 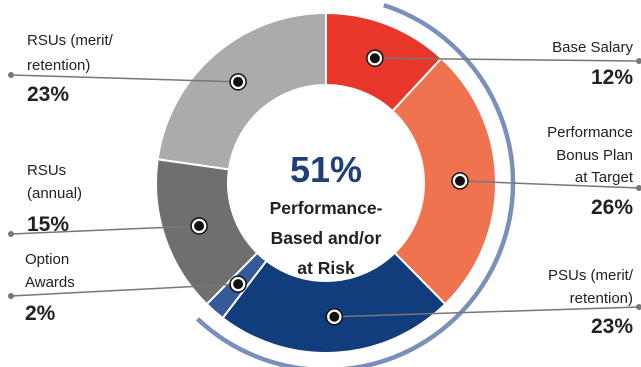 I want to click on slice-label-rsus-annual-line-1: RSUs, so click(x=46, y=170).